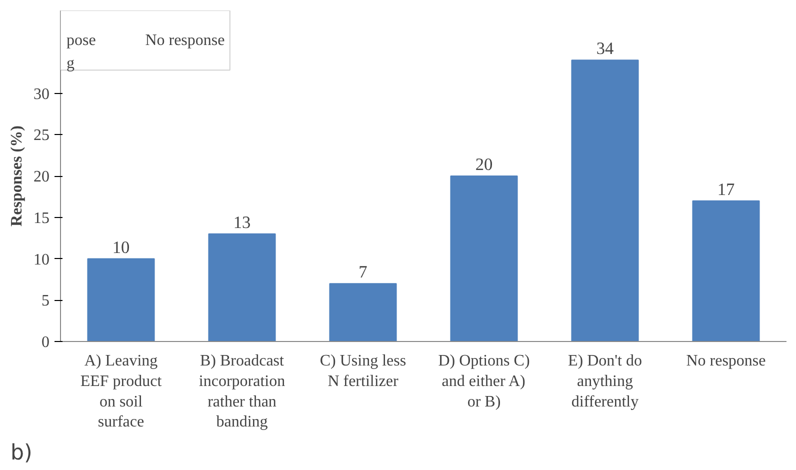 This screenshot has height=470, width=796. I want to click on x-tick-label: B) Broadcast incorporation rather than banding, so click(242, 391).